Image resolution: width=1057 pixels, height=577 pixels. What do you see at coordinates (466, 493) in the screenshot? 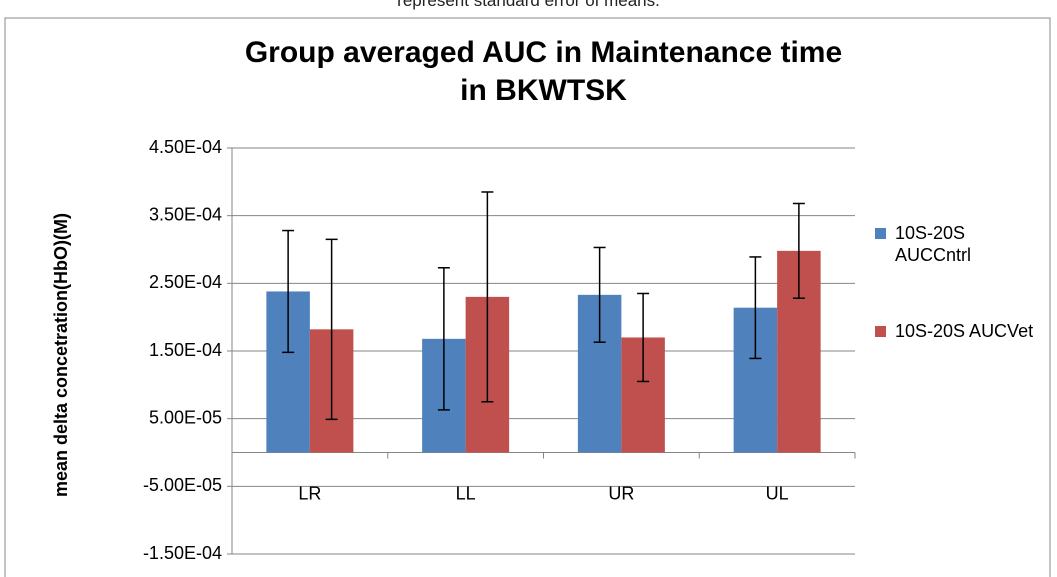
I see `x-tick-label: LL` at bounding box center [466, 493].